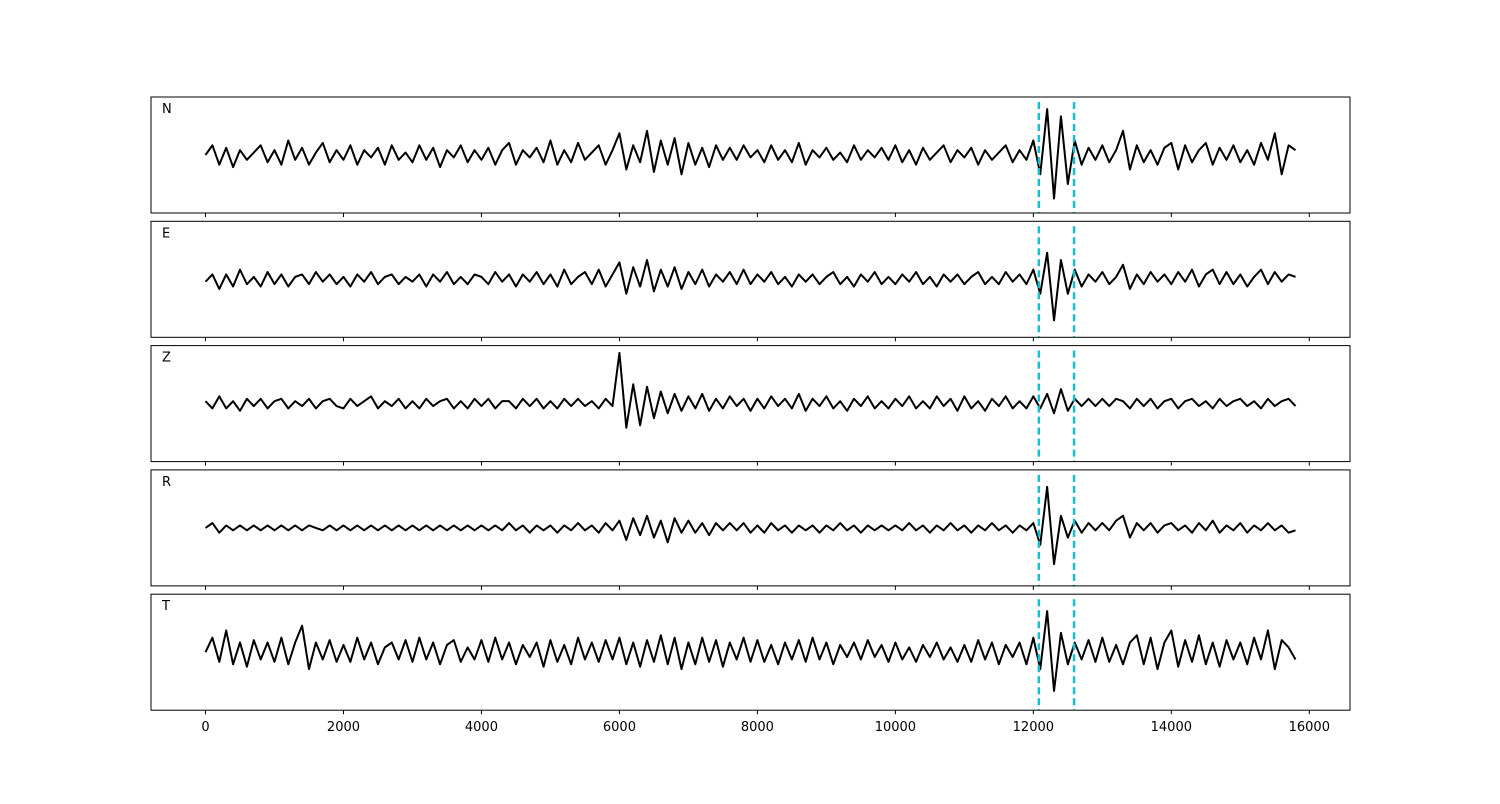 The image size is (1500, 804). Describe the element at coordinates (895, 727) in the screenshot. I see `x-tick-label: 10000` at that location.